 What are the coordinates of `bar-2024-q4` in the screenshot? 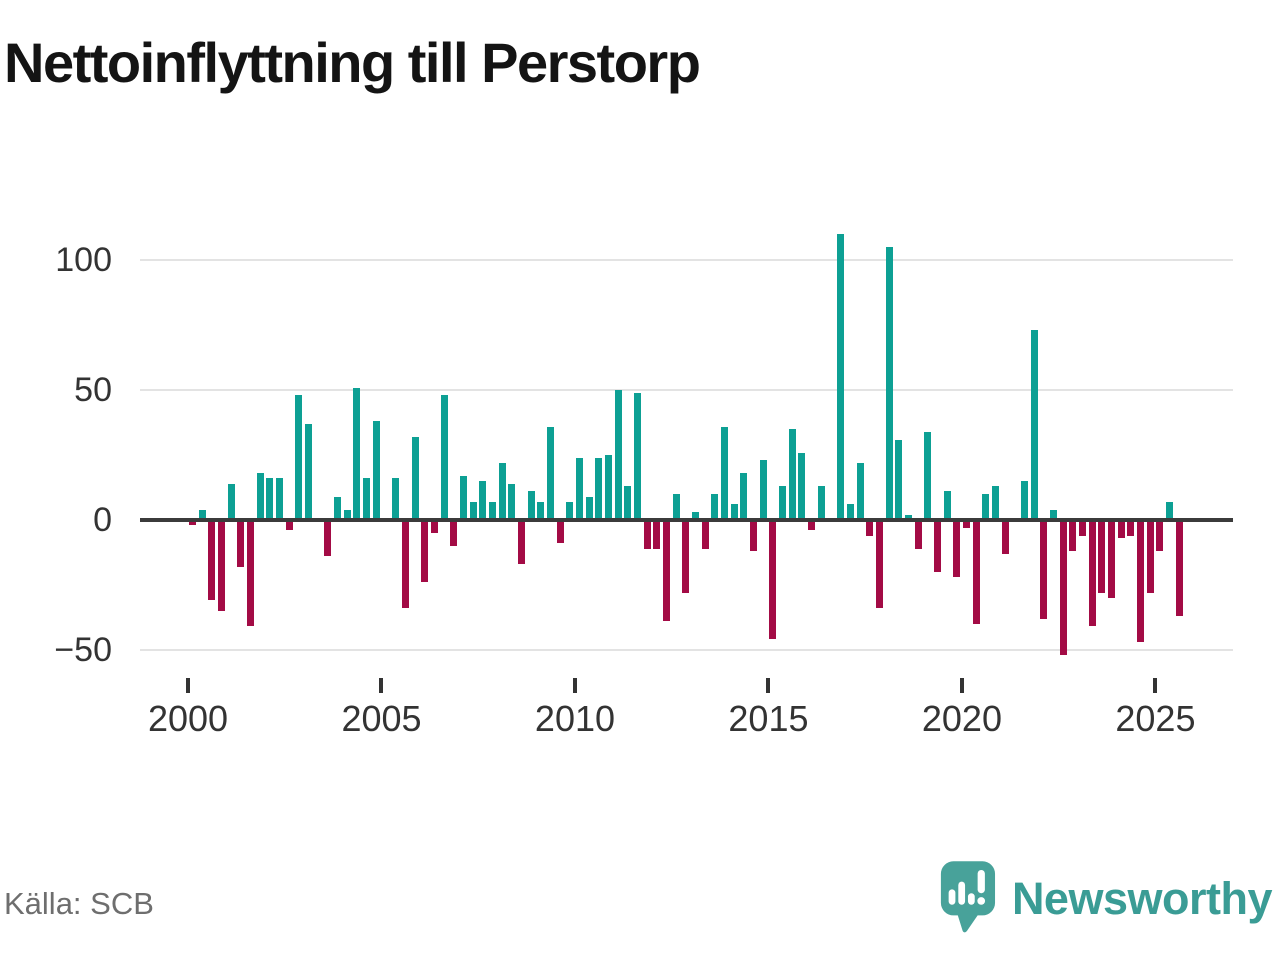 It's located at (1150, 556).